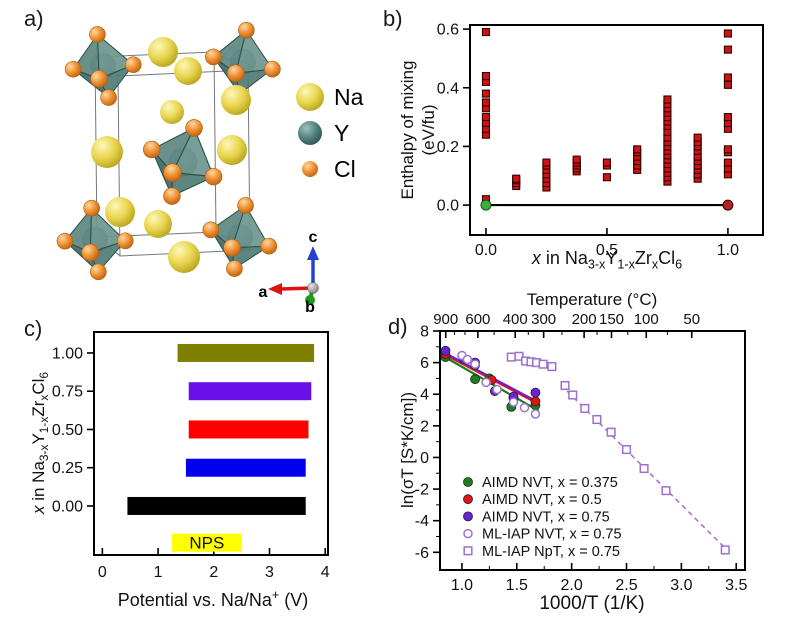 This screenshot has width=800, height=628. Describe the element at coordinates (611, 319) in the screenshot. I see `d-temp-tick: 150` at that location.